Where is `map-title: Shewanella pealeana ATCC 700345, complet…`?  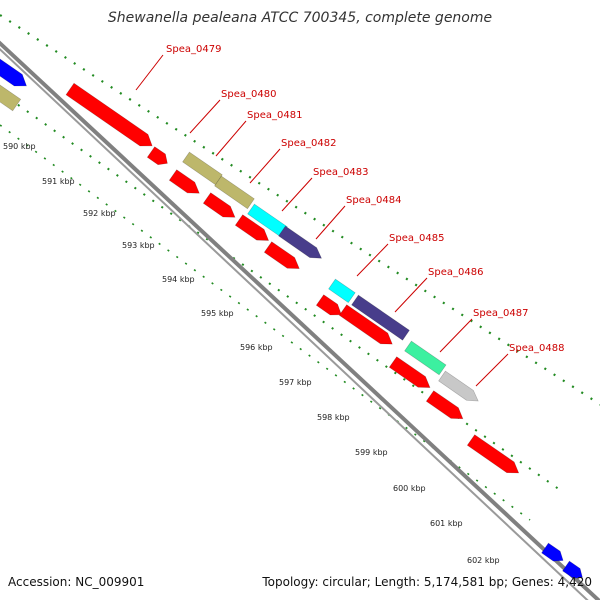 map-title: Shewanella pealeana ATCC 700345, complet… is located at coordinates (300, 18).